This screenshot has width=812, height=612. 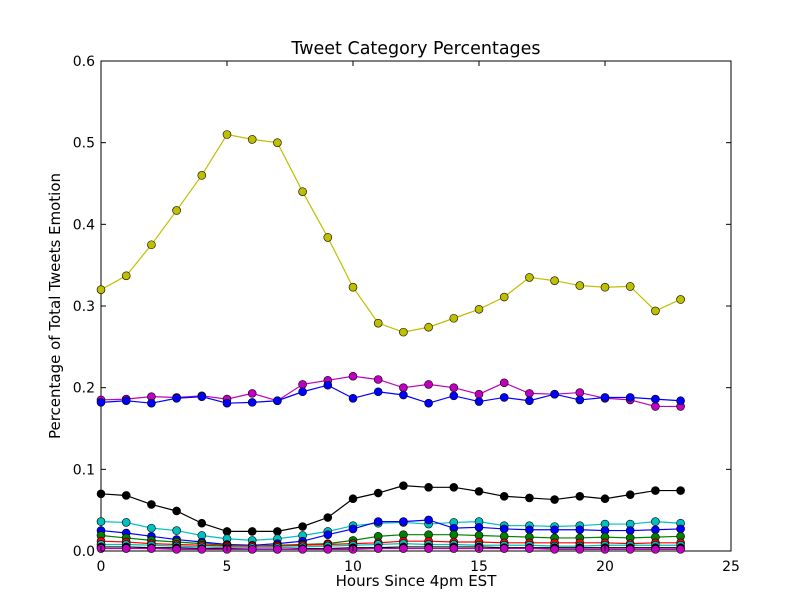 What do you see at coordinates (731, 567) in the screenshot?
I see `x-tick-label: 25` at bounding box center [731, 567].